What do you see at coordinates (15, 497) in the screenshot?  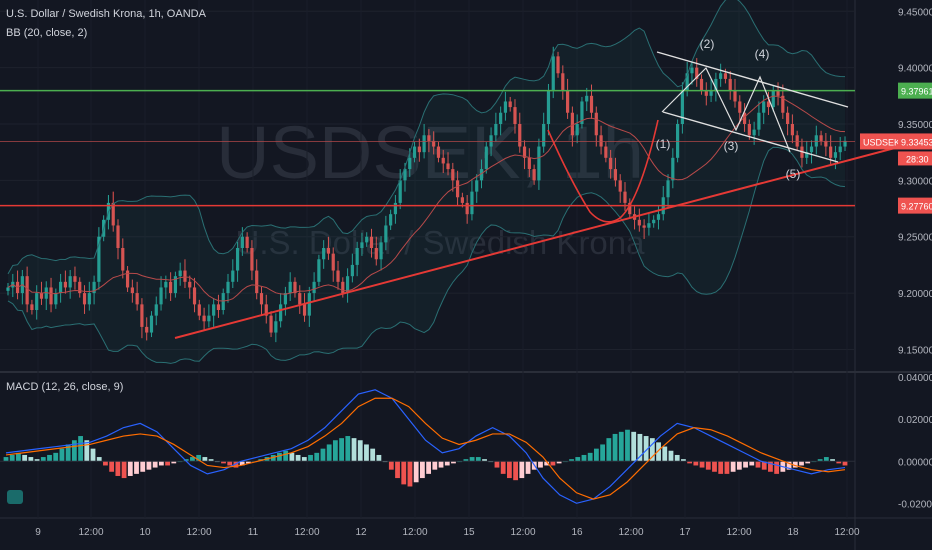 I see `tradingview-logo-icon` at bounding box center [15, 497].